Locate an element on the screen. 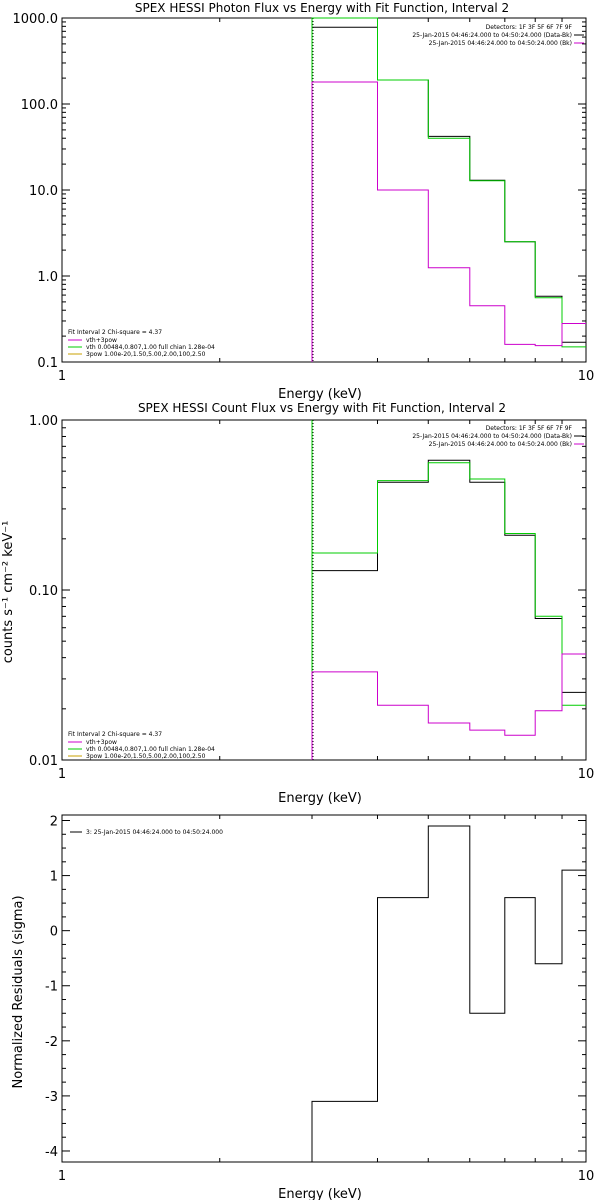 Image resolution: width=600 pixels, height=1200 pixels. count-y-tick-label: 1.00 is located at coordinates (43, 421).